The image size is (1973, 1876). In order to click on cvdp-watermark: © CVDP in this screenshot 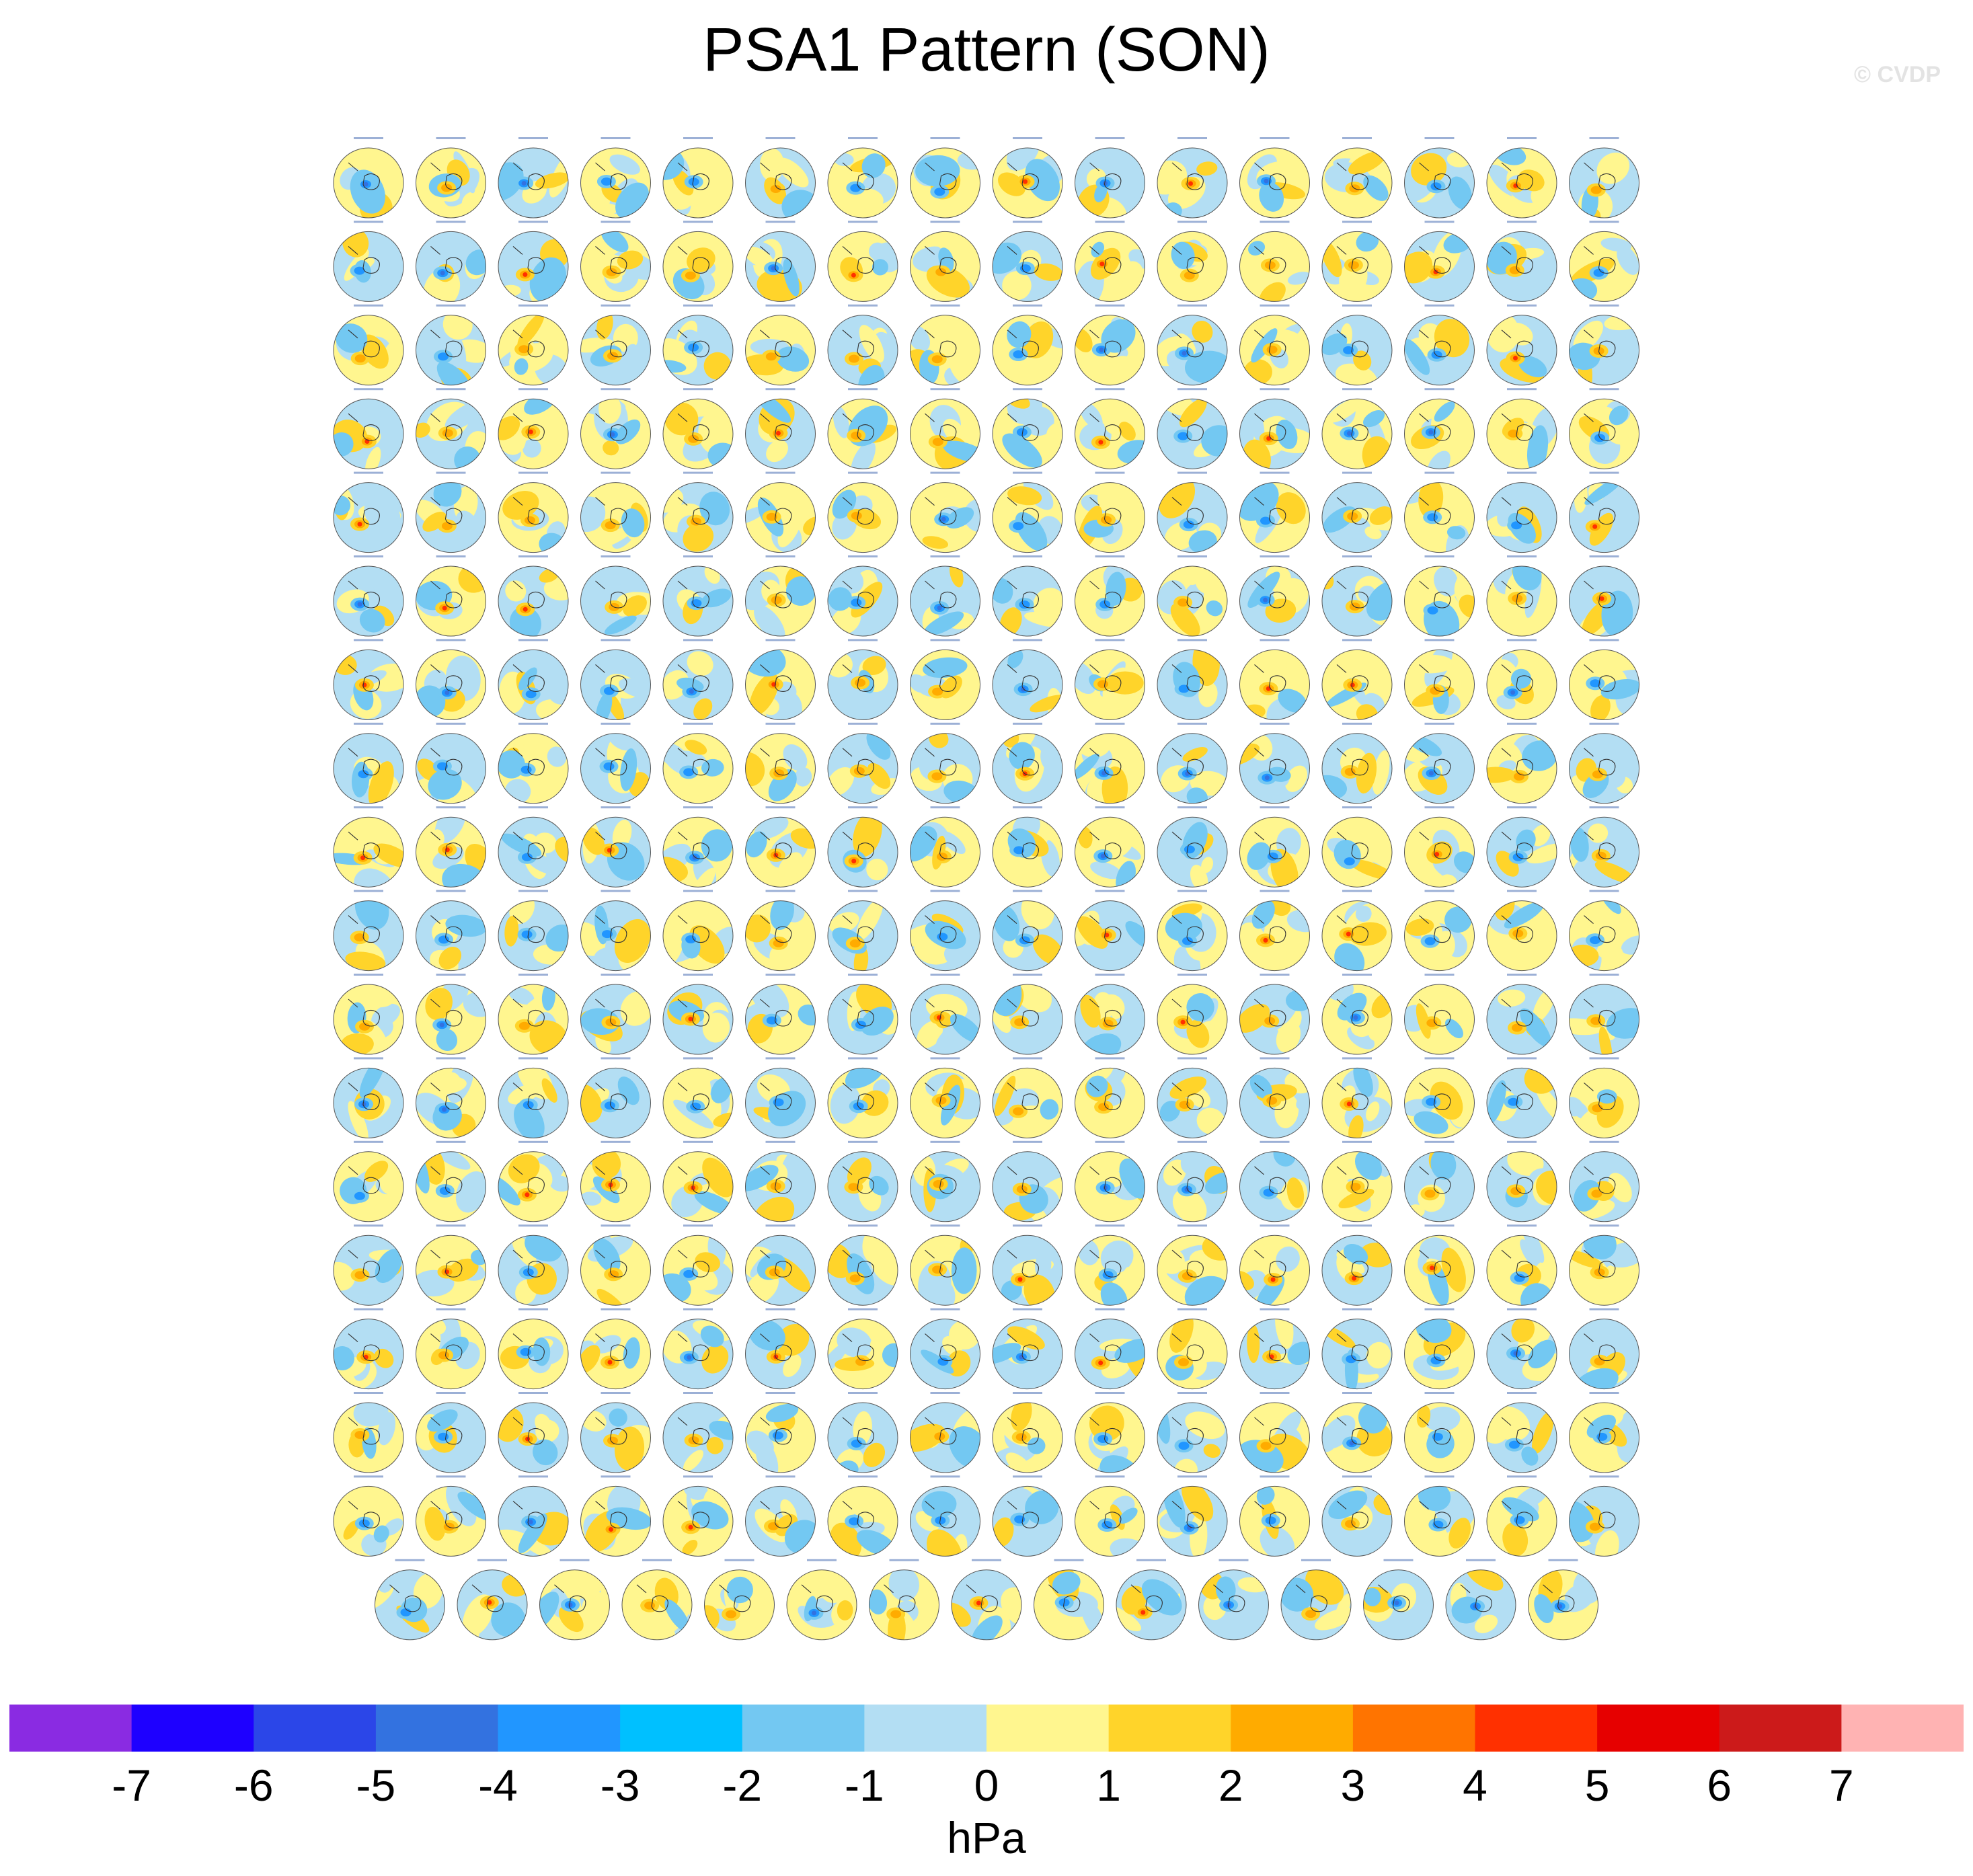, I will do `click(1898, 74)`.